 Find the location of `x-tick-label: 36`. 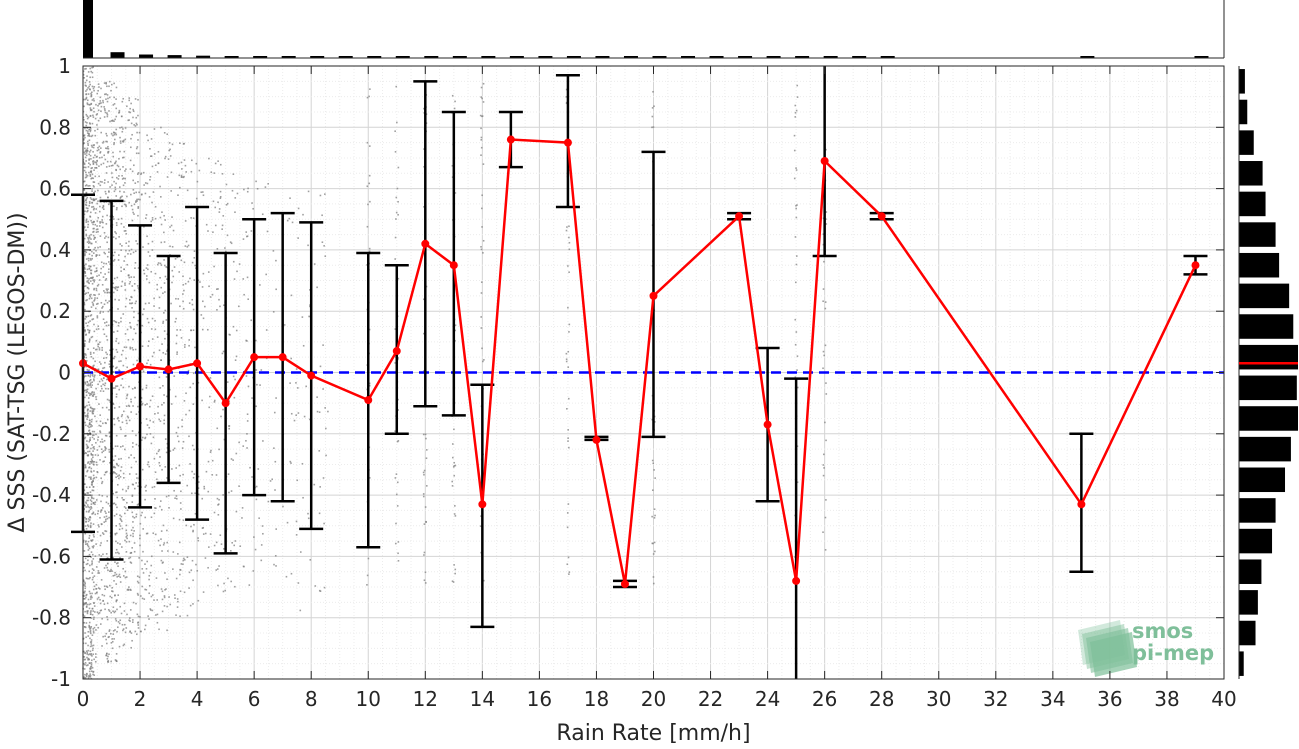

x-tick-label: 36 is located at coordinates (1109, 699).